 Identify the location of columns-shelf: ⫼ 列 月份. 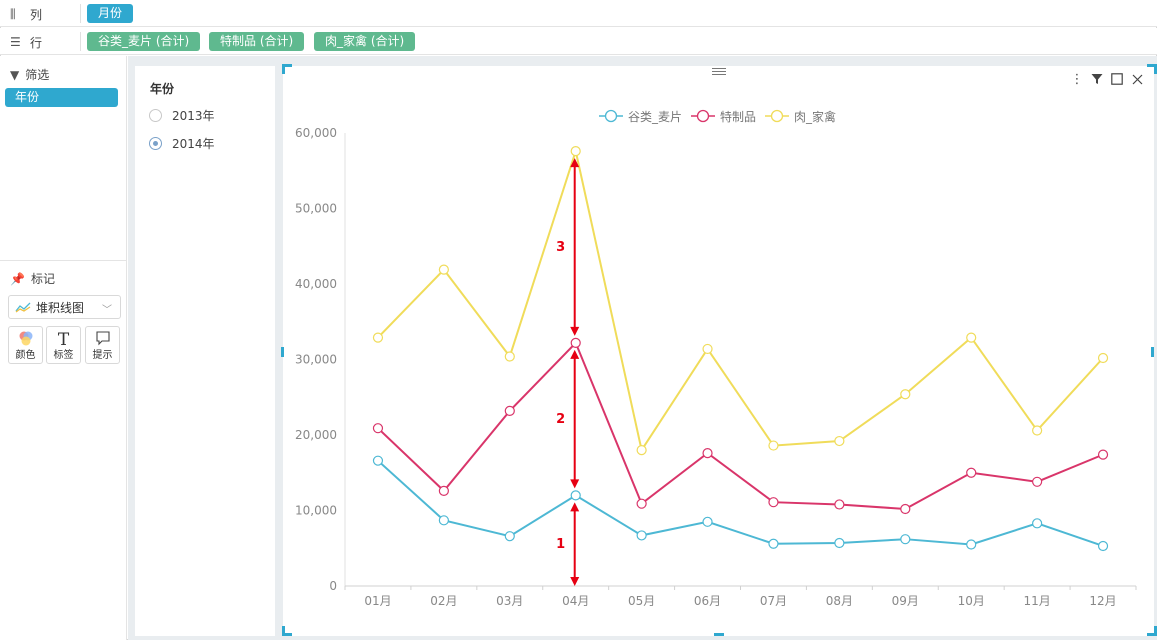
(578, 13).